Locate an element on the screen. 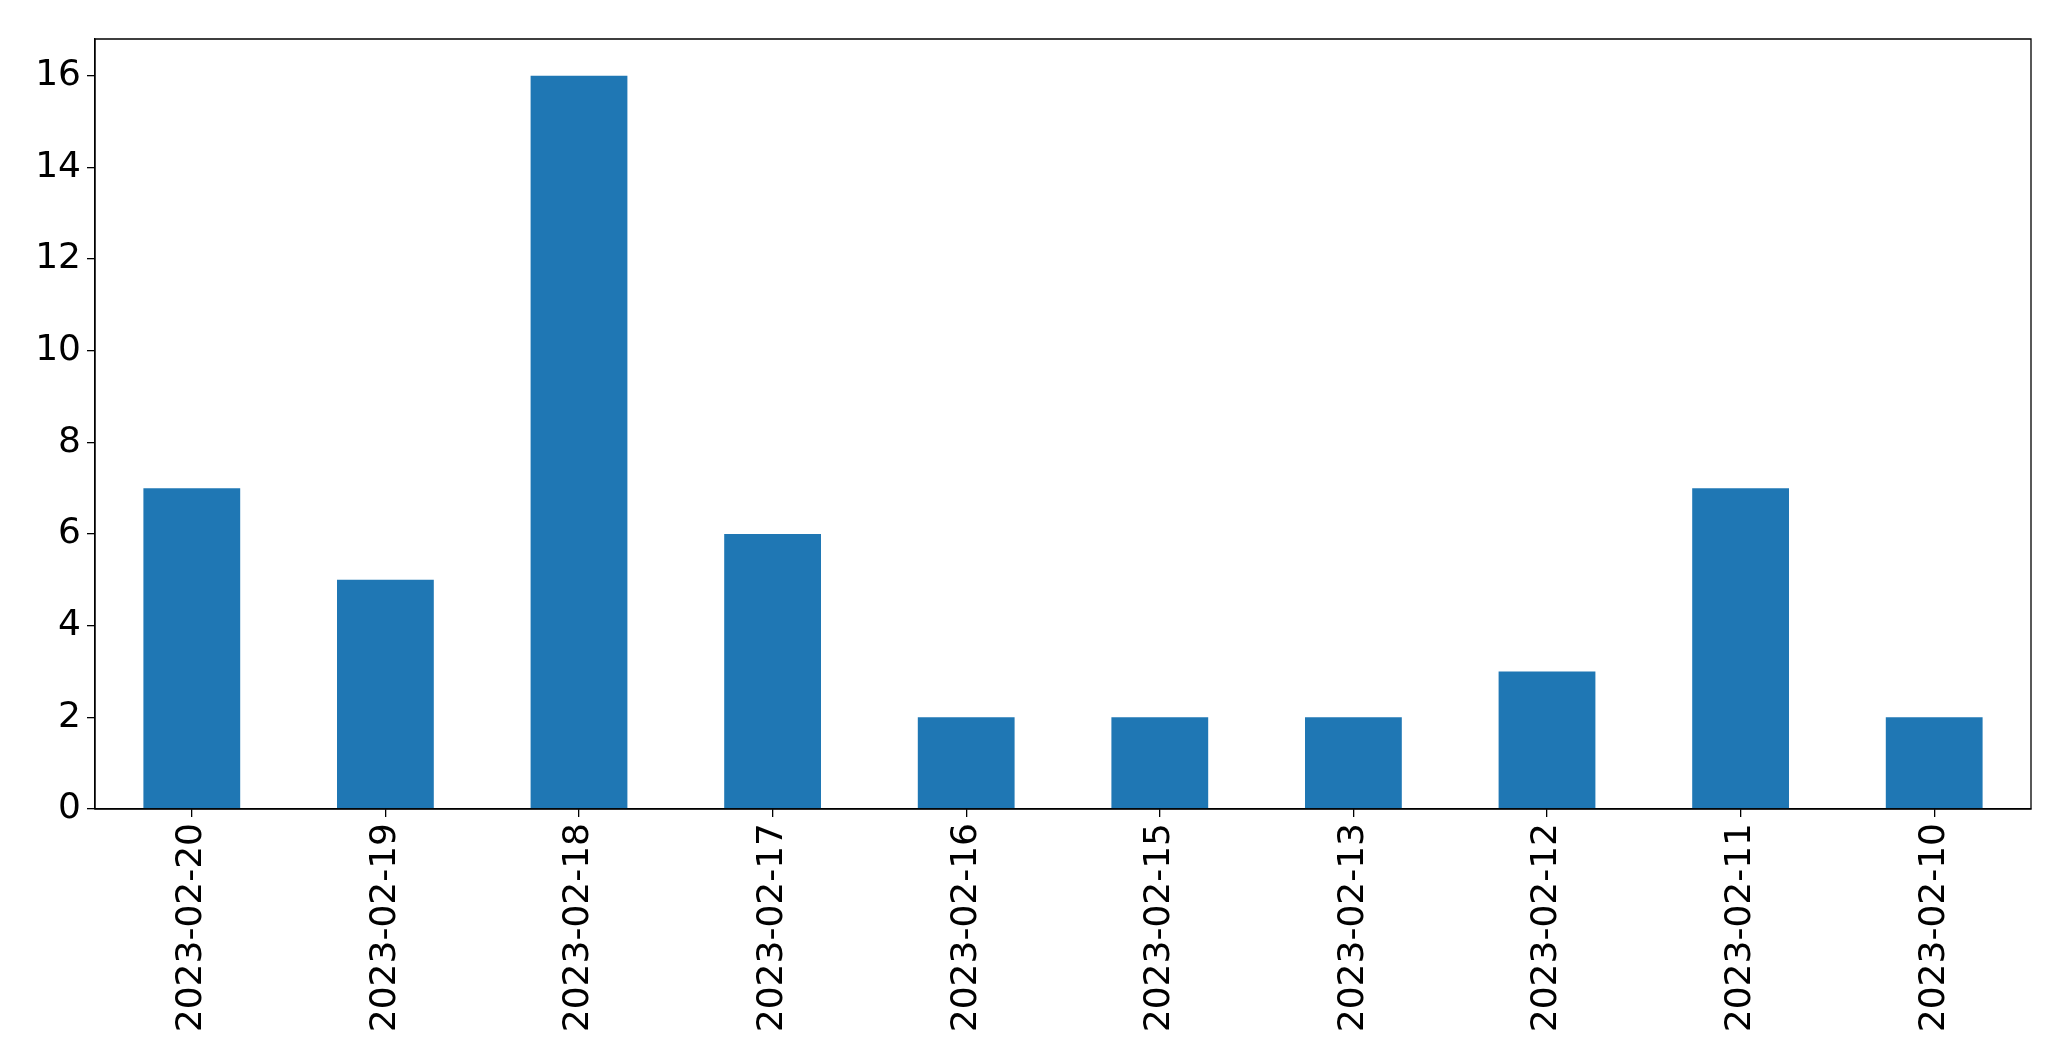 The width and height of the screenshot is (2071, 1061). x-tick-label: 2023-02-12 is located at coordinates (1544, 928).